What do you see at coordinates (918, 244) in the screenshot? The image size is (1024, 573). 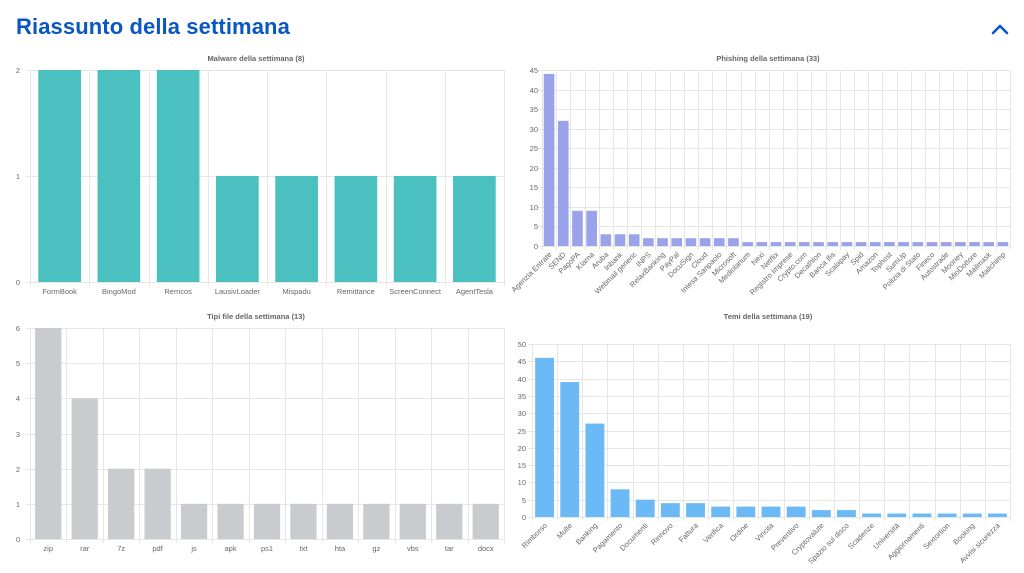 I see `bar-polizia-di-stato` at bounding box center [918, 244].